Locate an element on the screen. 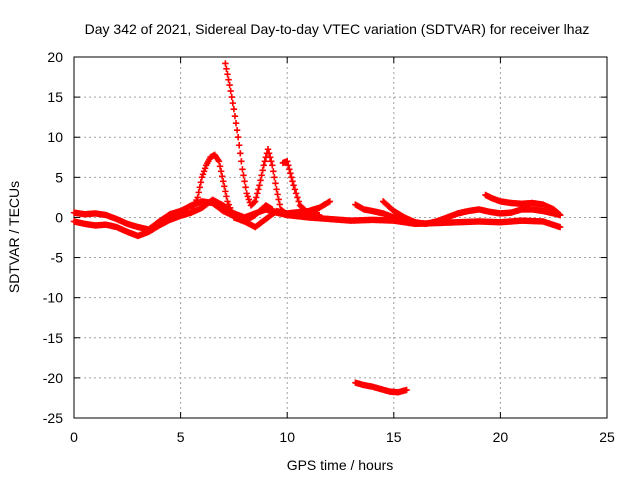  y-tick-label: -5 is located at coordinates (57, 258).